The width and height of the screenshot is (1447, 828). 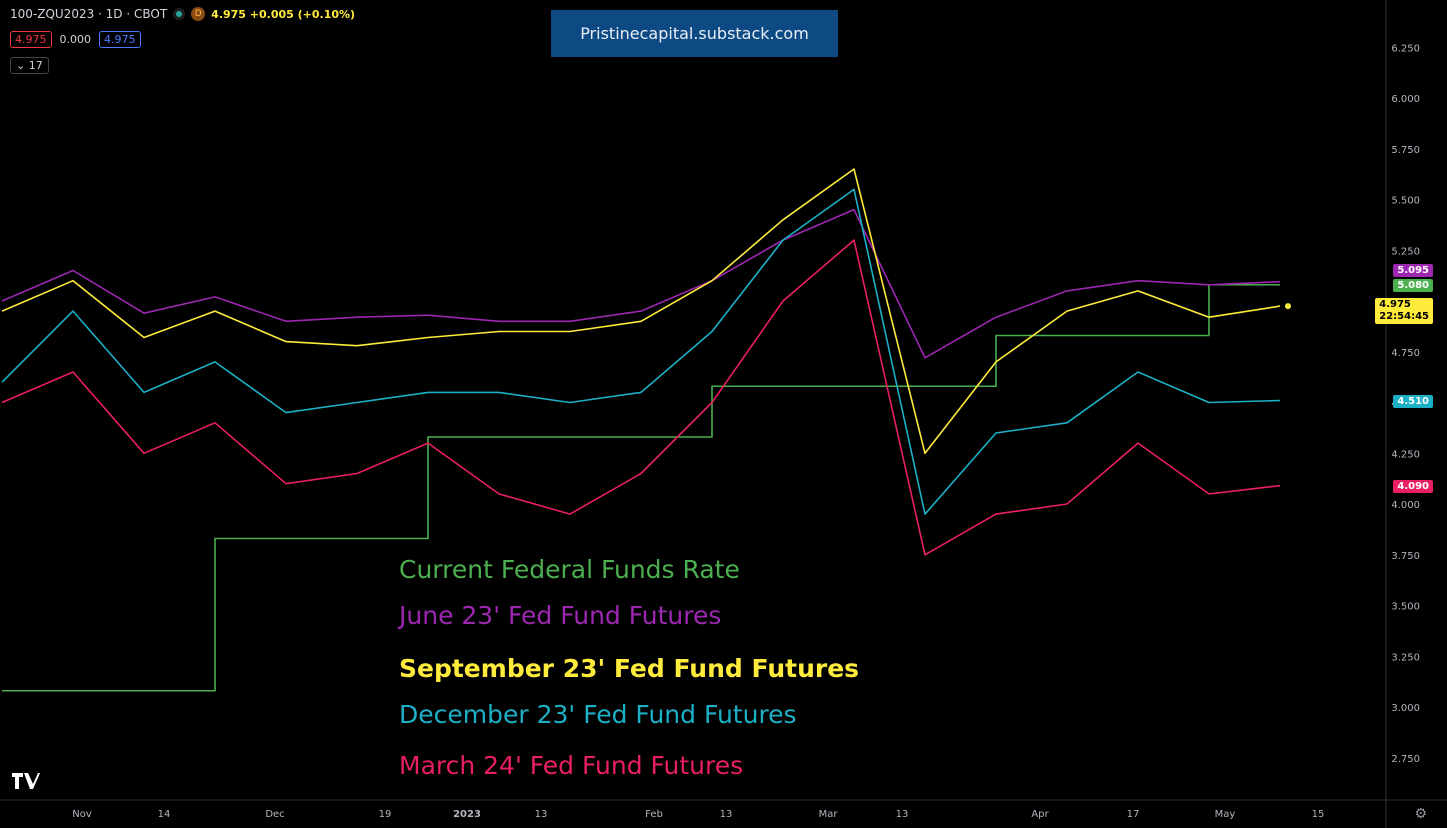 What do you see at coordinates (1040, 814) in the screenshot?
I see `x-tick-label: Apr` at bounding box center [1040, 814].